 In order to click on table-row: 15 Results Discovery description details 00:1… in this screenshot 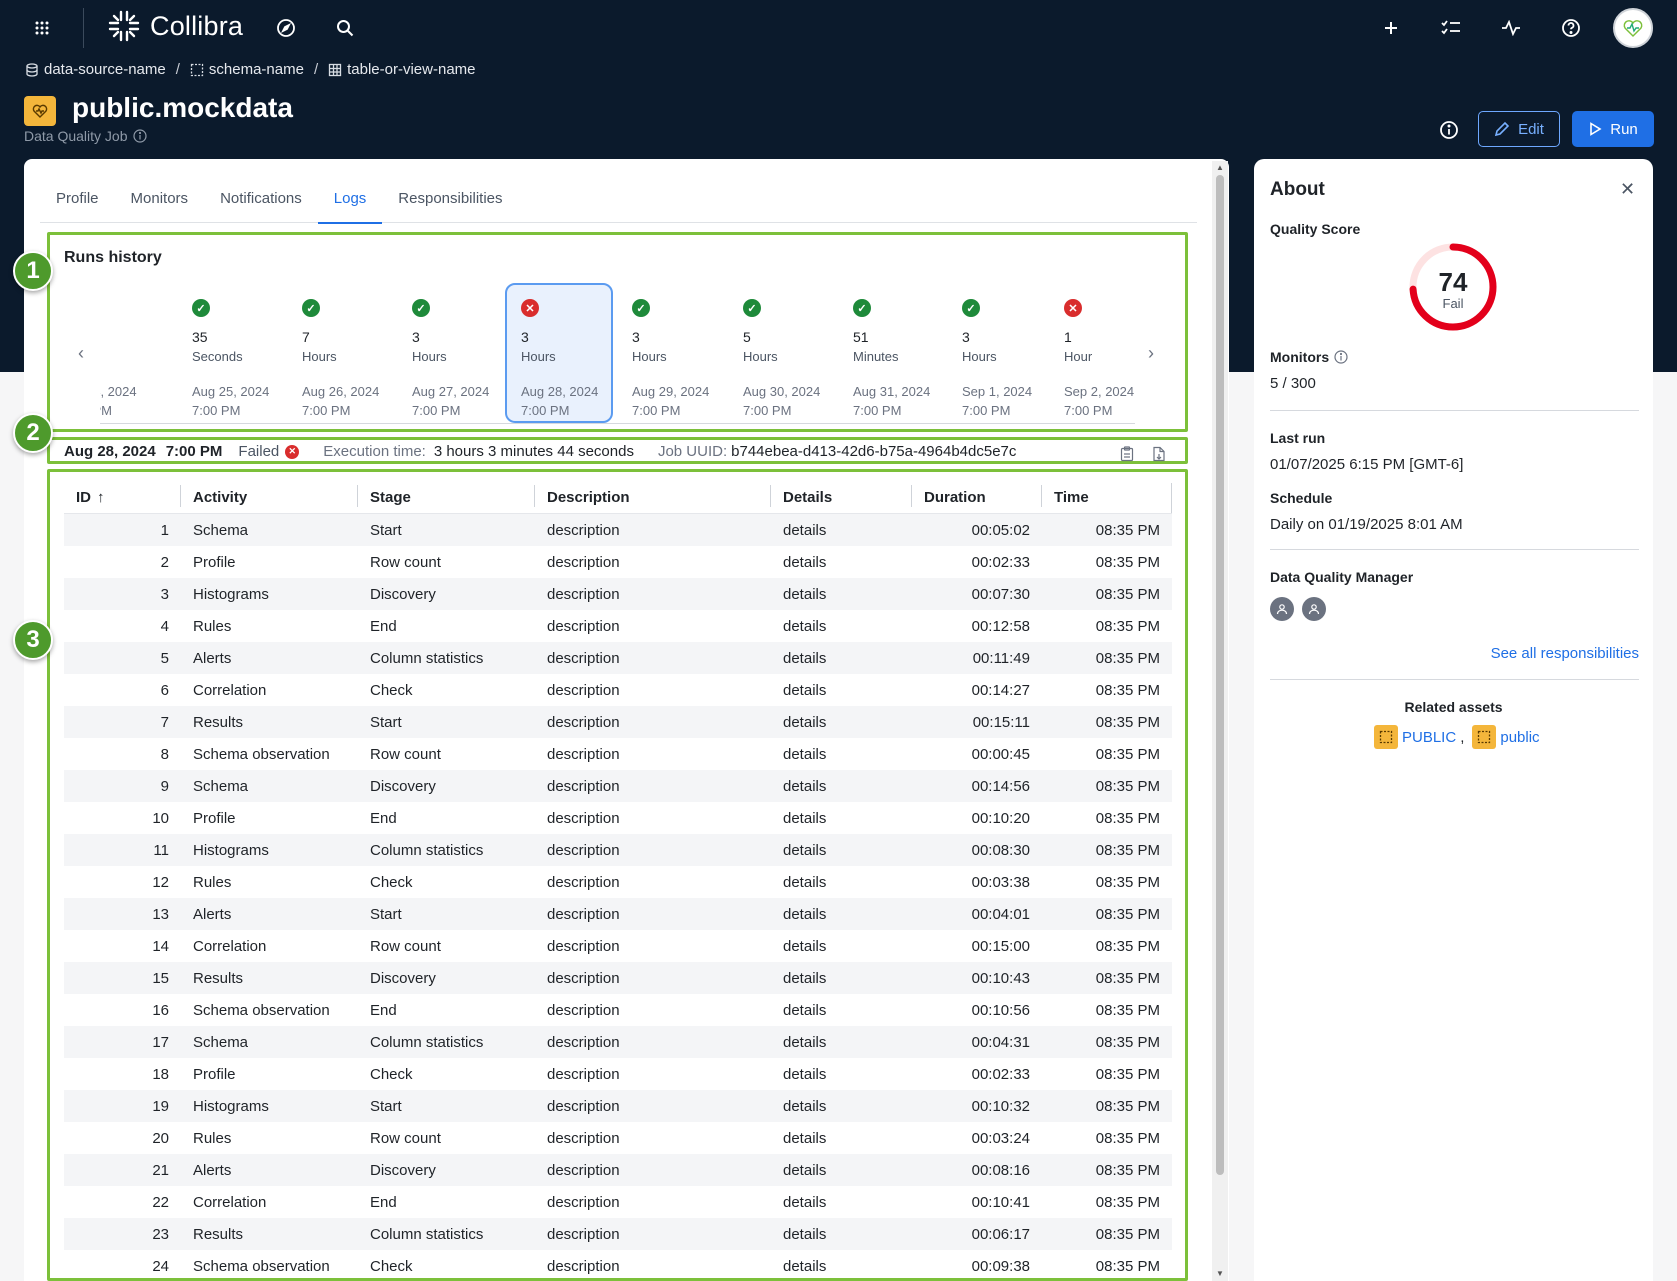, I will do `click(618, 978)`.